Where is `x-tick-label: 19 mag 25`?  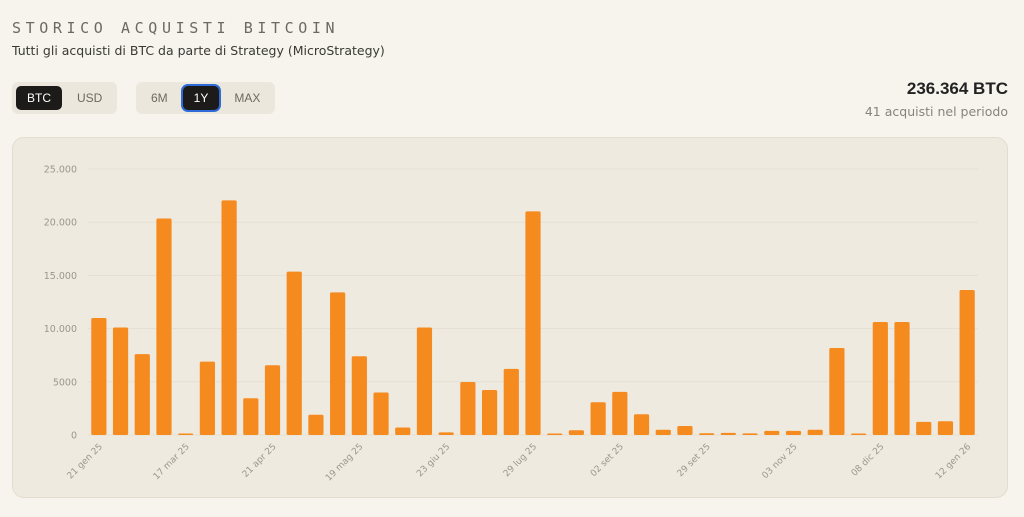 x-tick-label: 19 mag 25 is located at coordinates (344, 462).